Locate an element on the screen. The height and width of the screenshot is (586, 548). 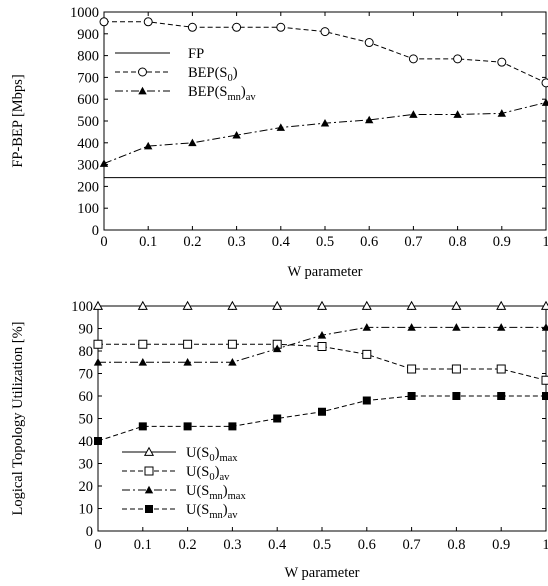
y-tick-label: 40 is located at coordinates (86, 442).